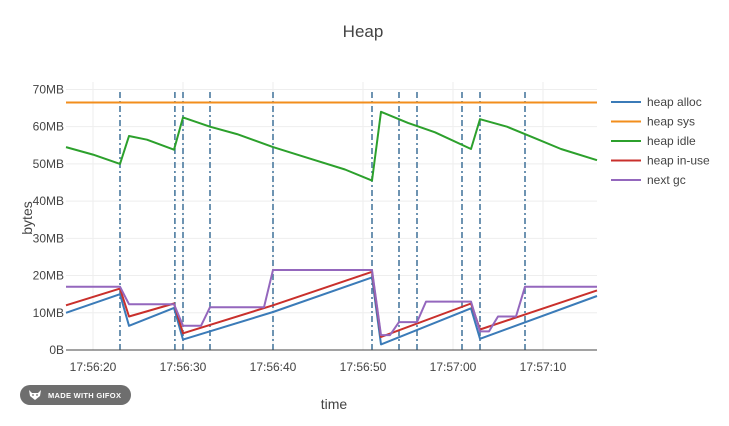 The width and height of the screenshot is (729, 426). Describe the element at coordinates (27, 217) in the screenshot. I see `y-axis-label: bytes` at that location.